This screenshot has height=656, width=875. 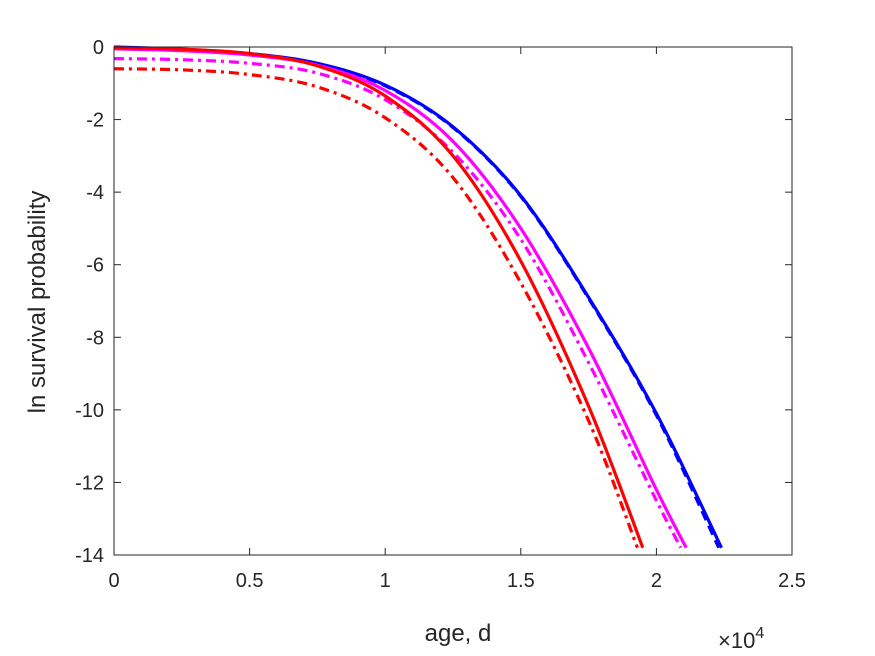 I want to click on x-exponent-label: ×10⁴, so click(x=741, y=639).